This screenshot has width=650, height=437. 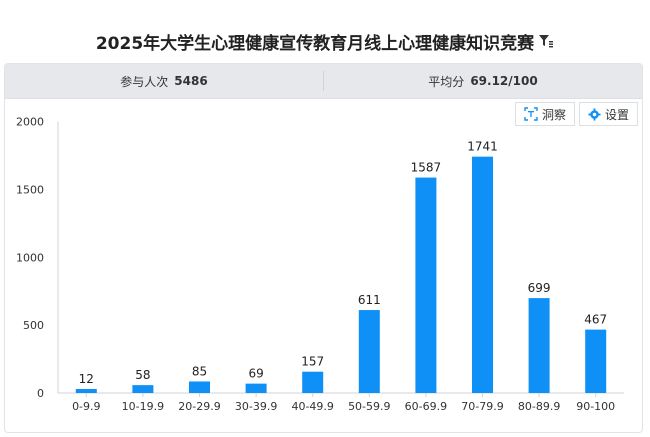 What do you see at coordinates (199, 371) in the screenshot?
I see `bar-value-label: 85` at bounding box center [199, 371].